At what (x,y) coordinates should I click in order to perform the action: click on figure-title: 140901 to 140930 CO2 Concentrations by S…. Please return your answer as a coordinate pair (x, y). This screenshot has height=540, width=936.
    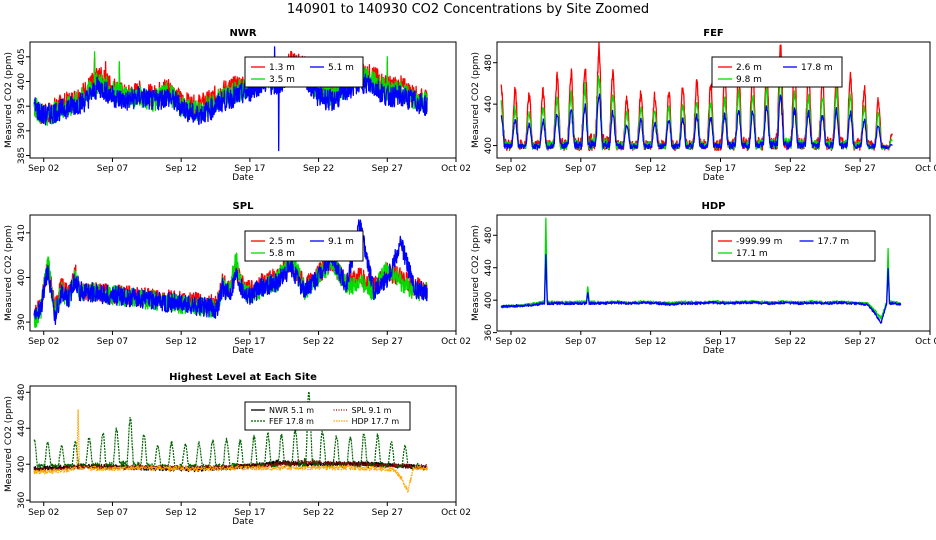
    Looking at the image, I should click on (468, 9).